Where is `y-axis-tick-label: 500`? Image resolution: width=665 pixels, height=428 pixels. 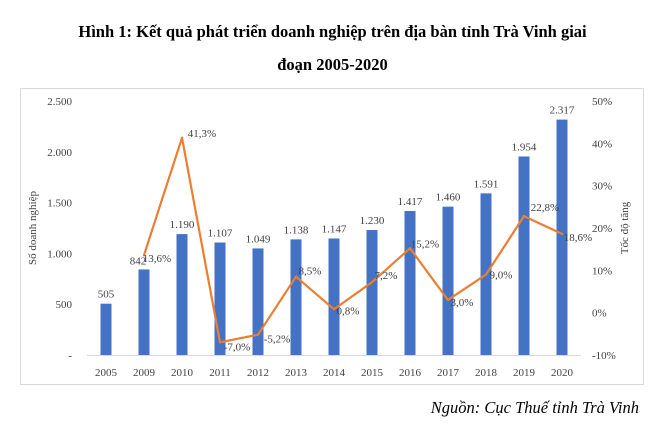 y-axis-tick-label: 500 is located at coordinates (64, 305).